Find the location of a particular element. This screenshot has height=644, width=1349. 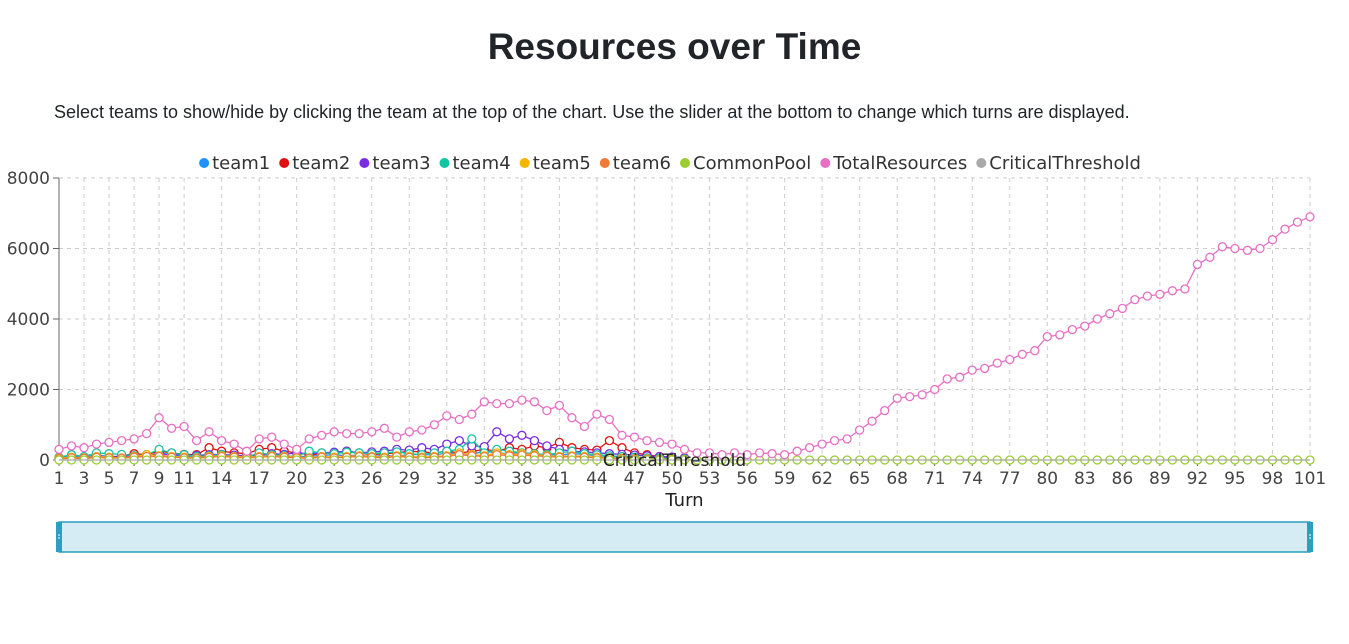

slider-handle-start is located at coordinates (59, 537).